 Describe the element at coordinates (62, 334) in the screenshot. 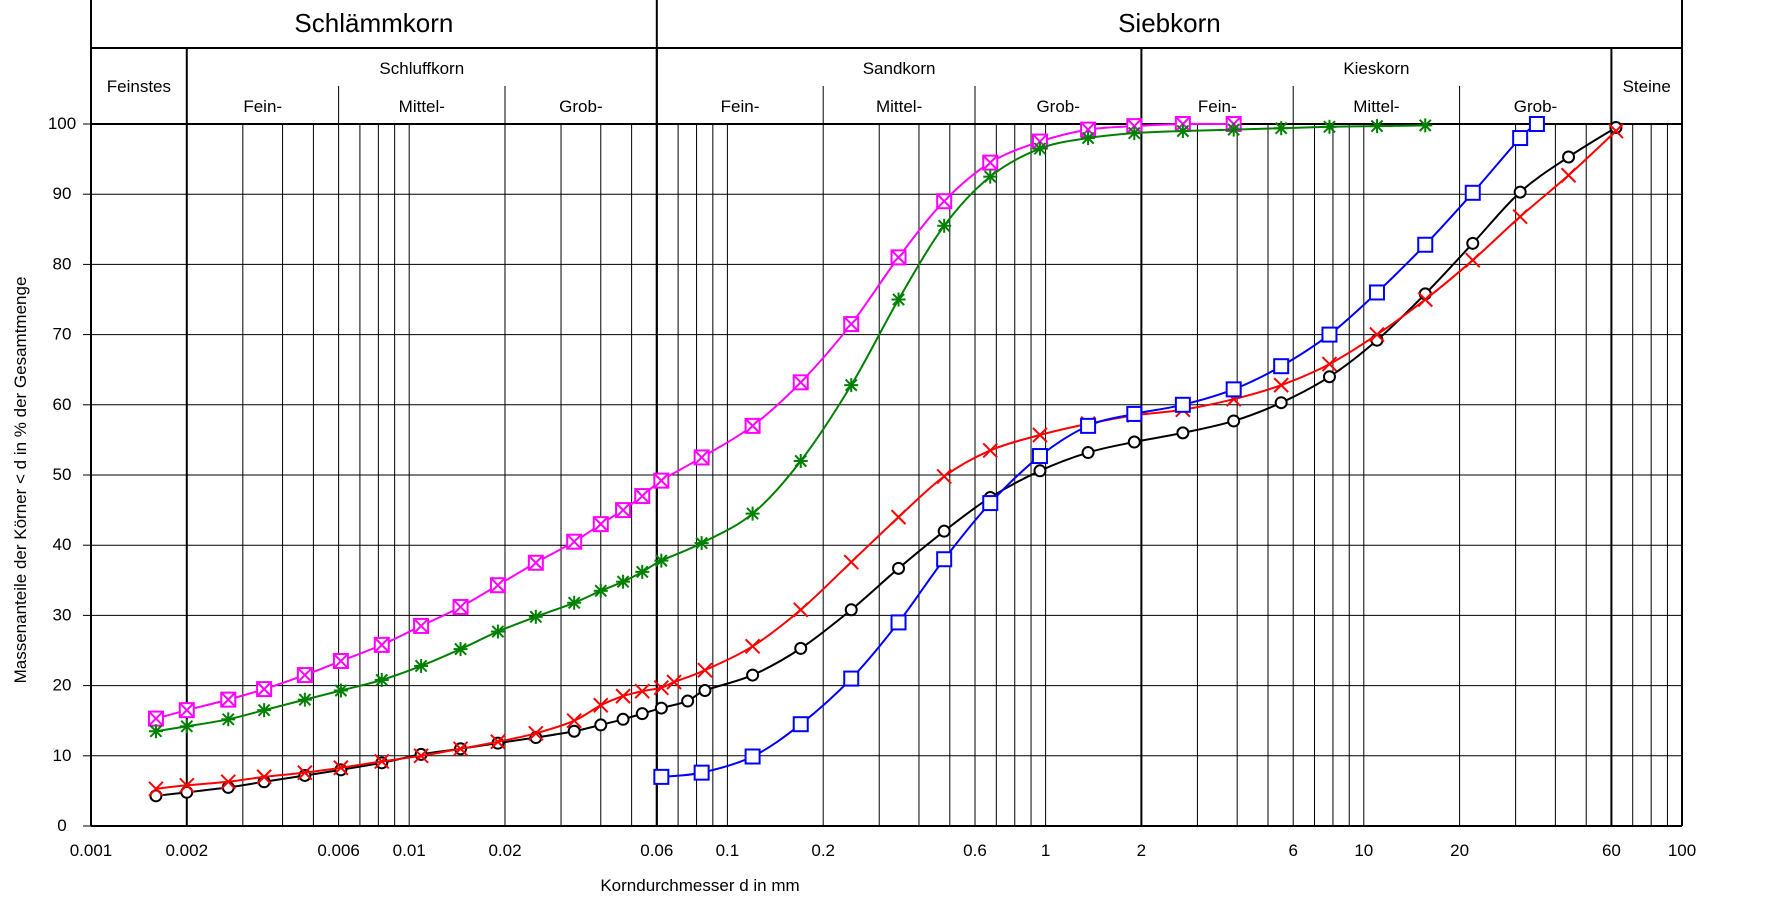

I see `y-tick-label: 70` at that location.